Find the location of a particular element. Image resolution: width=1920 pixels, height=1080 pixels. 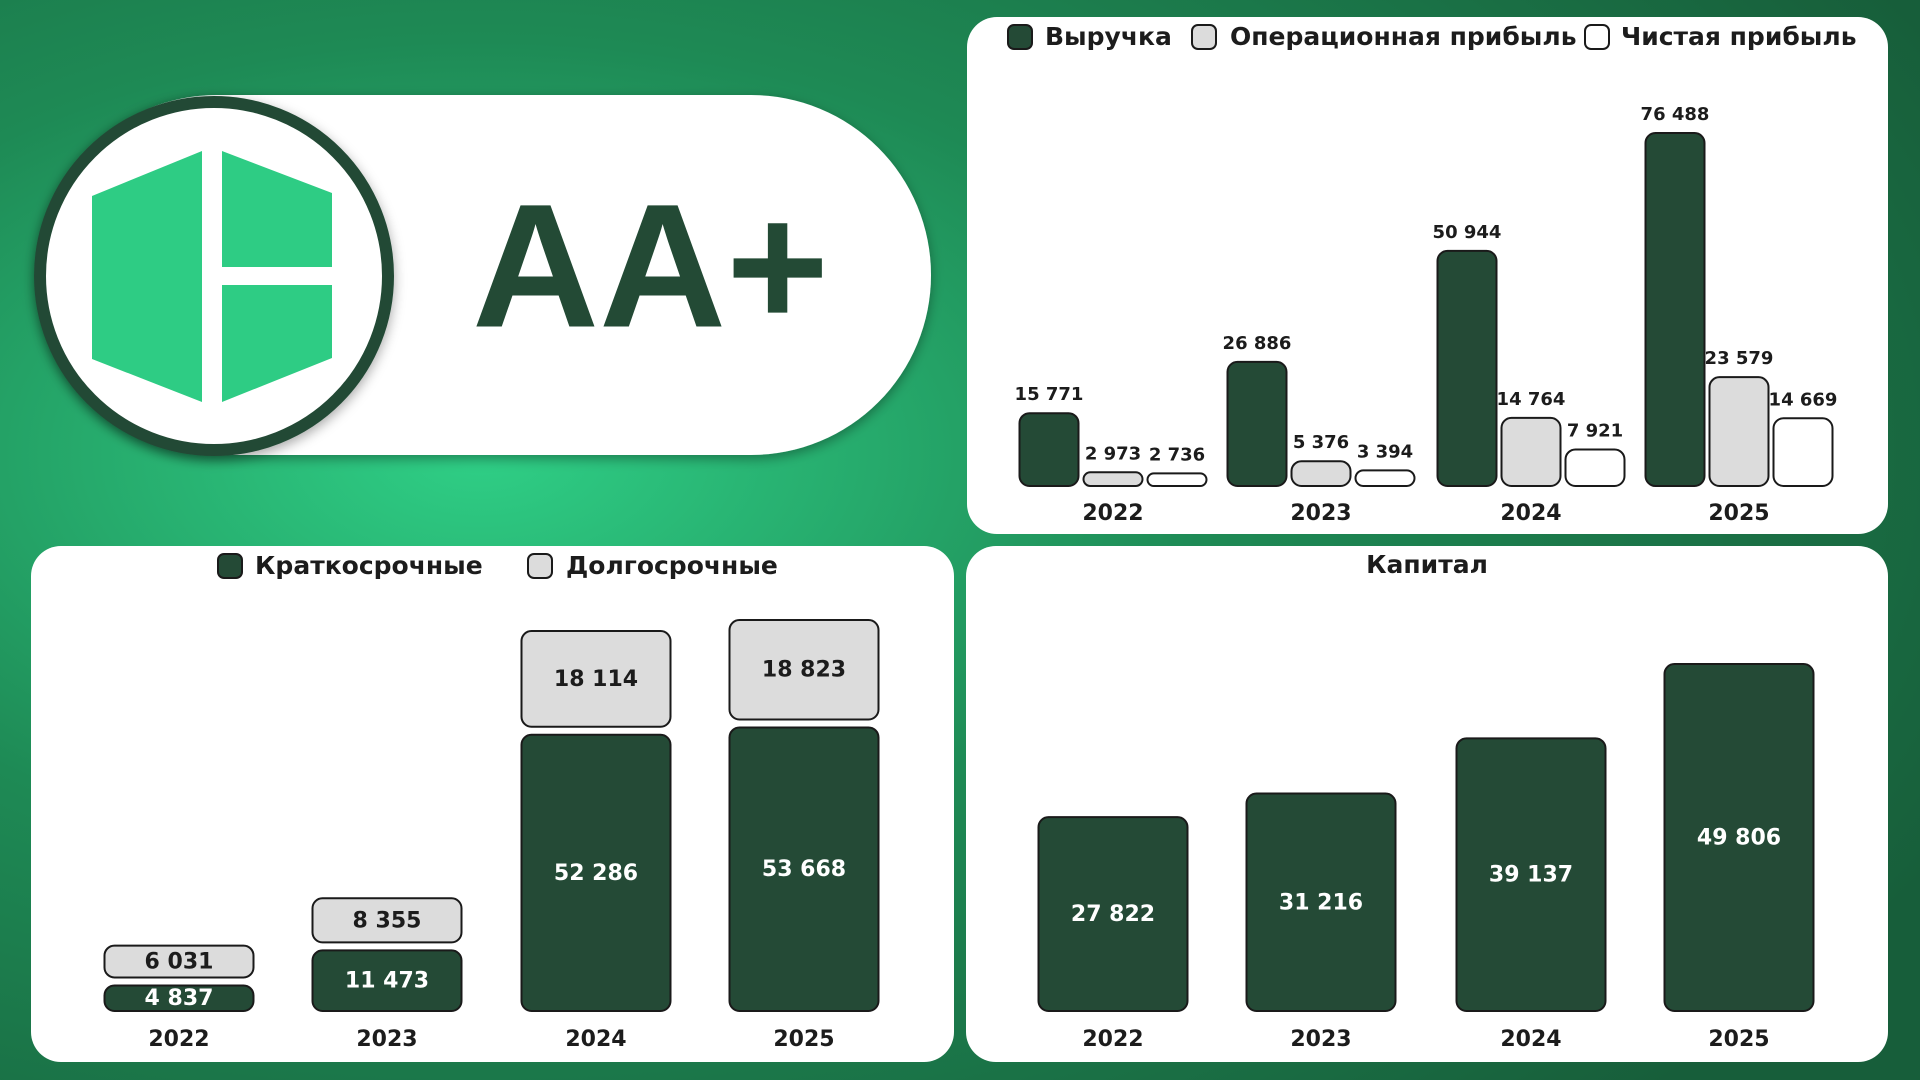

value-label: 4 837 is located at coordinates (179, 998).